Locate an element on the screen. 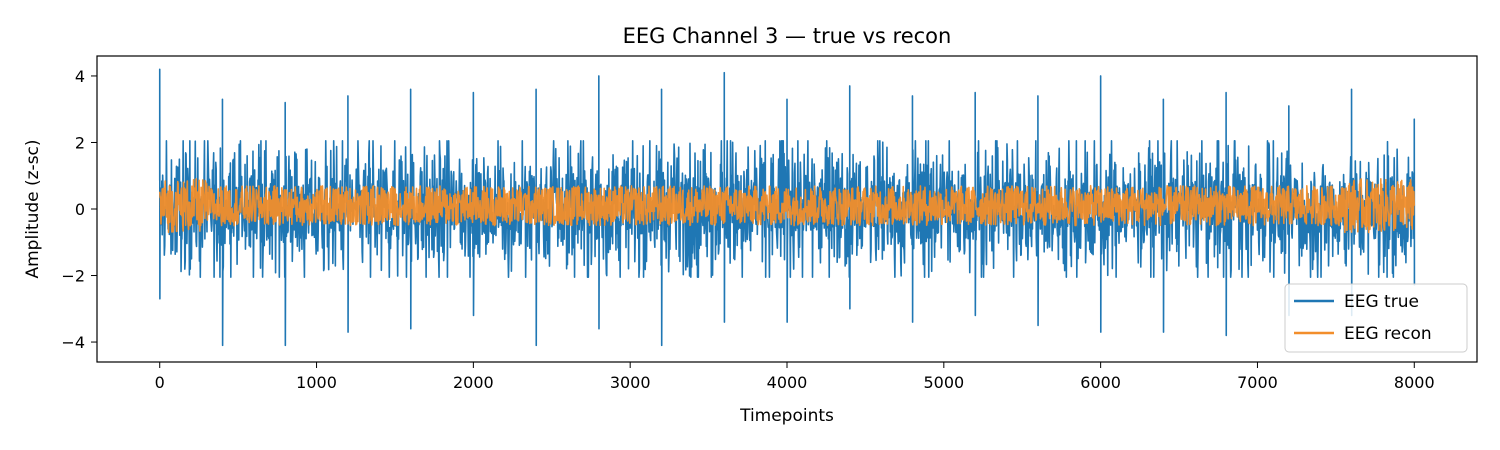 This screenshot has height=450, width=1500. legend-label-eeg-true: EEG true is located at coordinates (1381, 302).